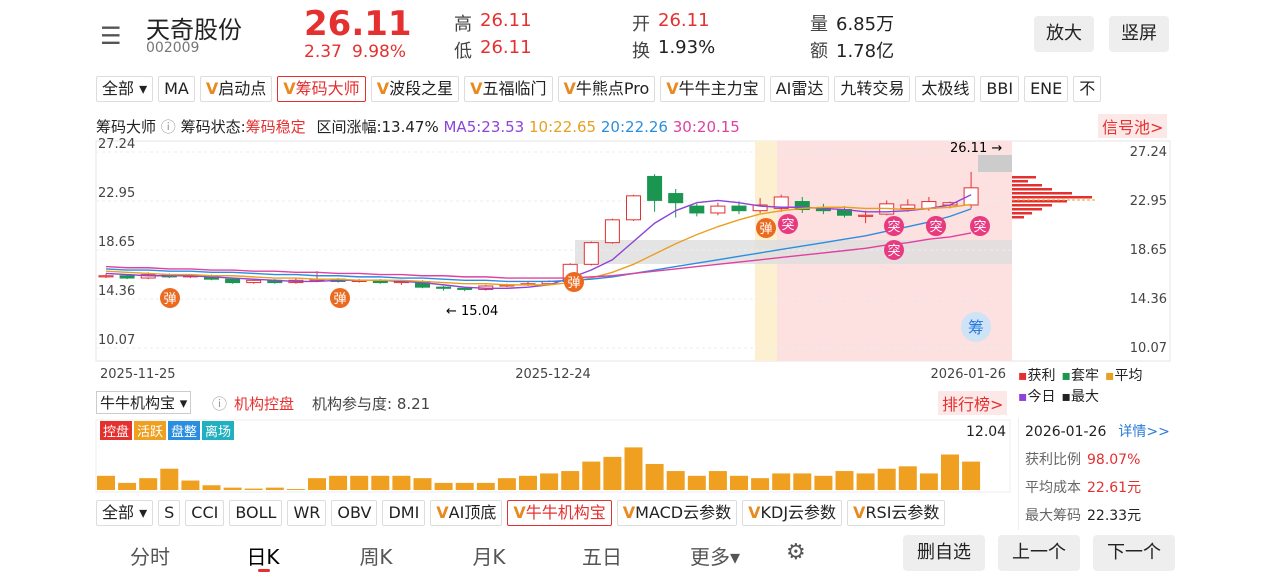  I want to click on nav-underline, so click(264, 570).